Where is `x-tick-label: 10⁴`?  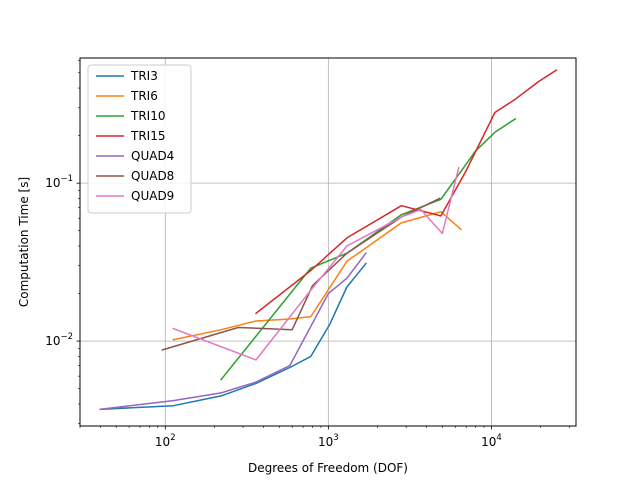
x-tick-label: 10⁴ is located at coordinates (491, 441).